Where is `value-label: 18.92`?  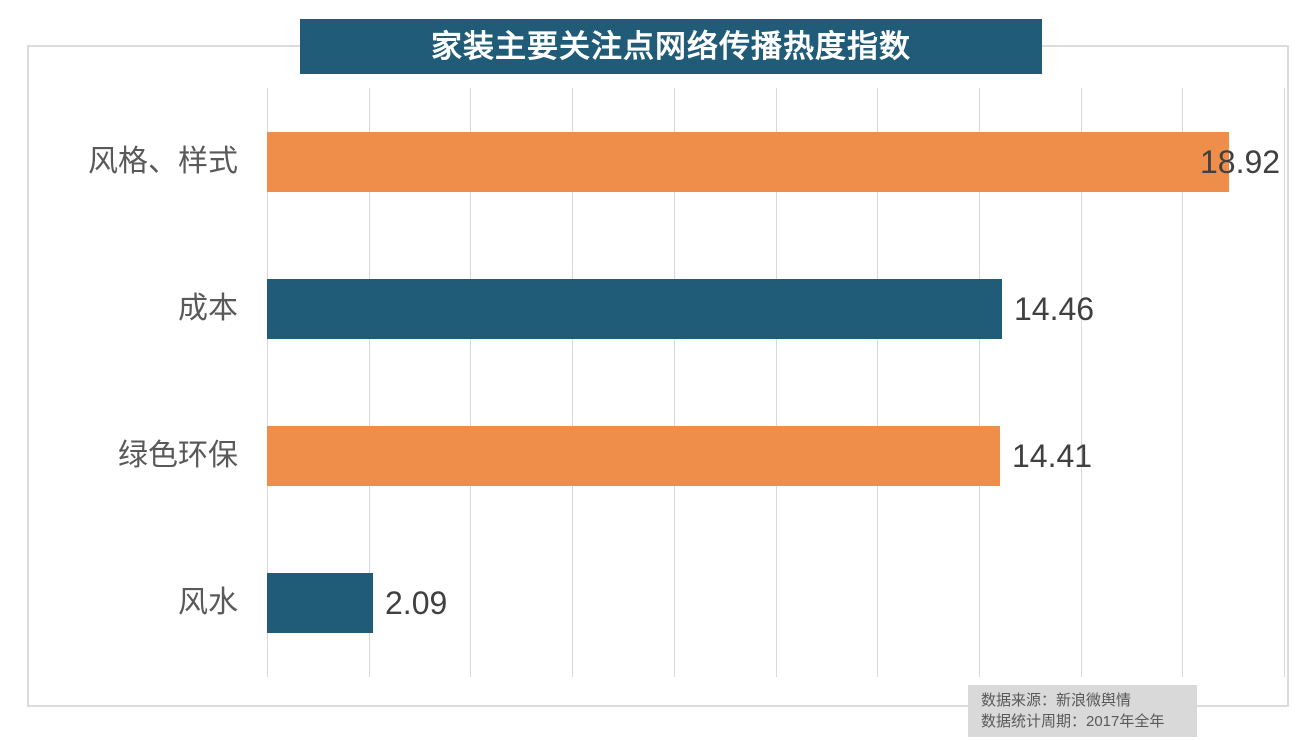
value-label: 18.92 is located at coordinates (1240, 162).